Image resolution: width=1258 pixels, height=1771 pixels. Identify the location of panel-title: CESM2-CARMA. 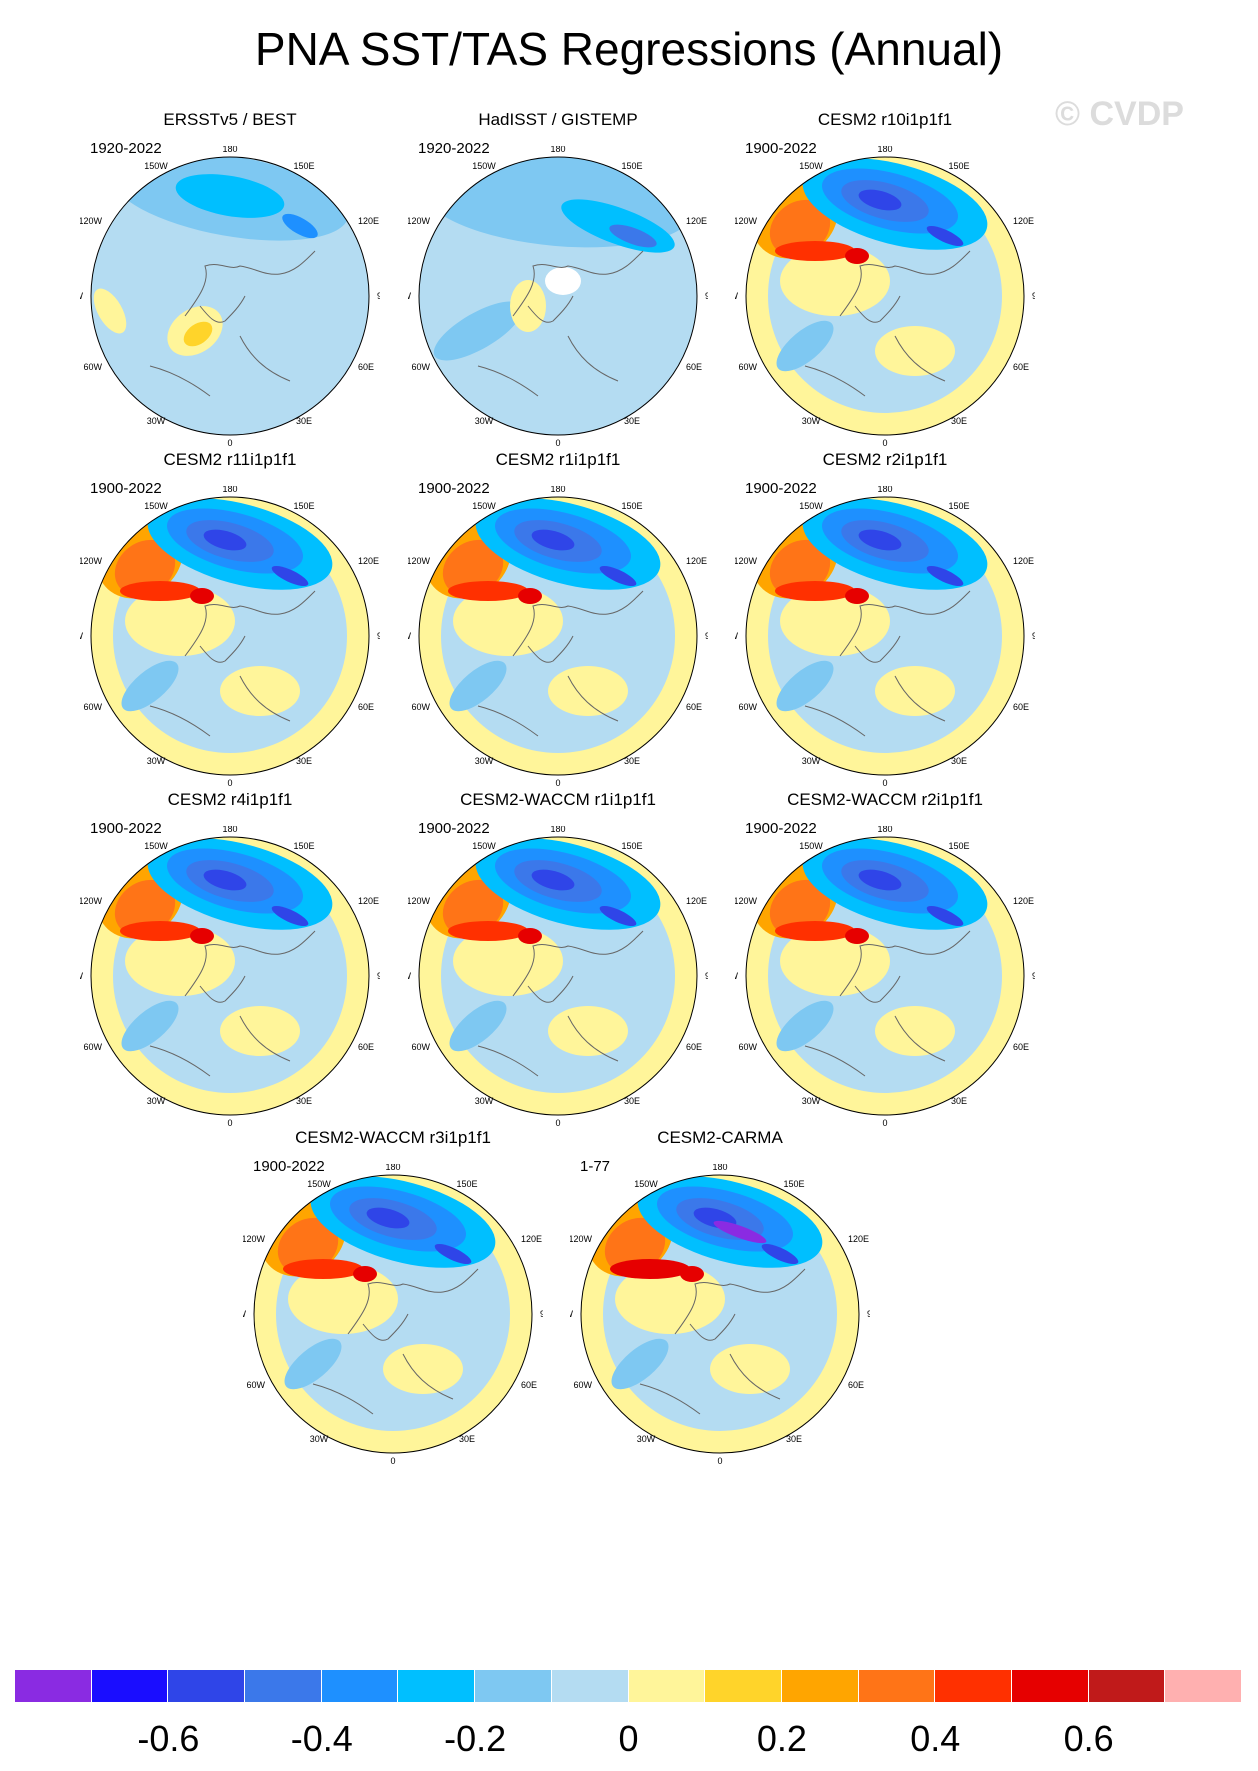
(720, 1137).